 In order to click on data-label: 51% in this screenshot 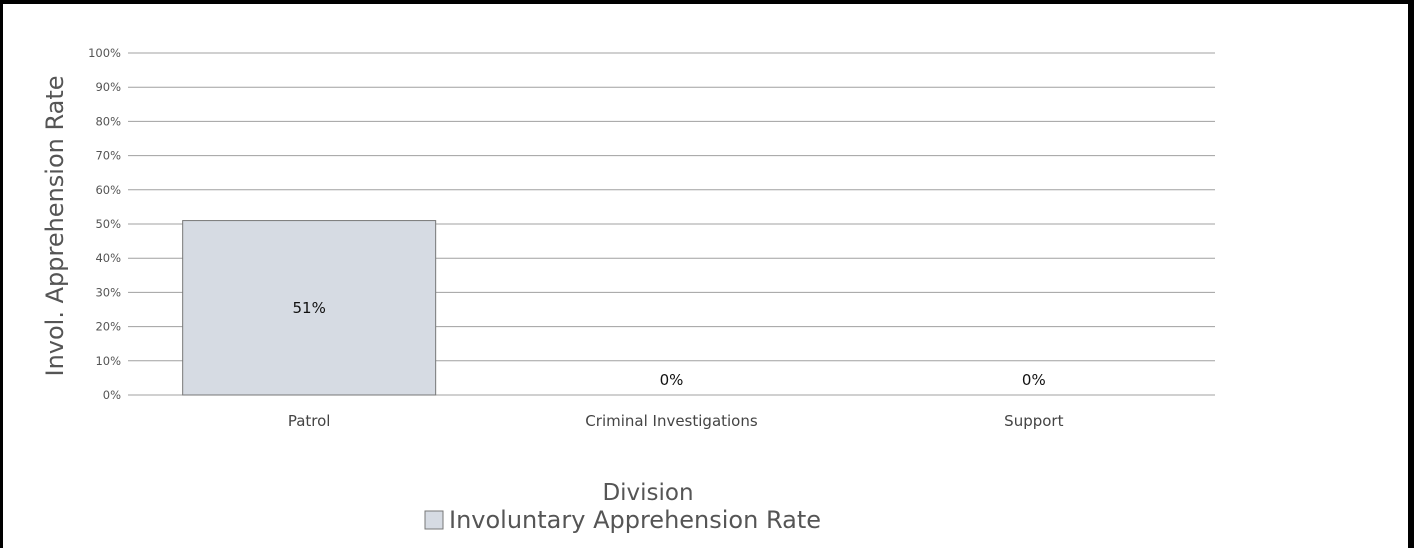, I will do `click(308, 308)`.